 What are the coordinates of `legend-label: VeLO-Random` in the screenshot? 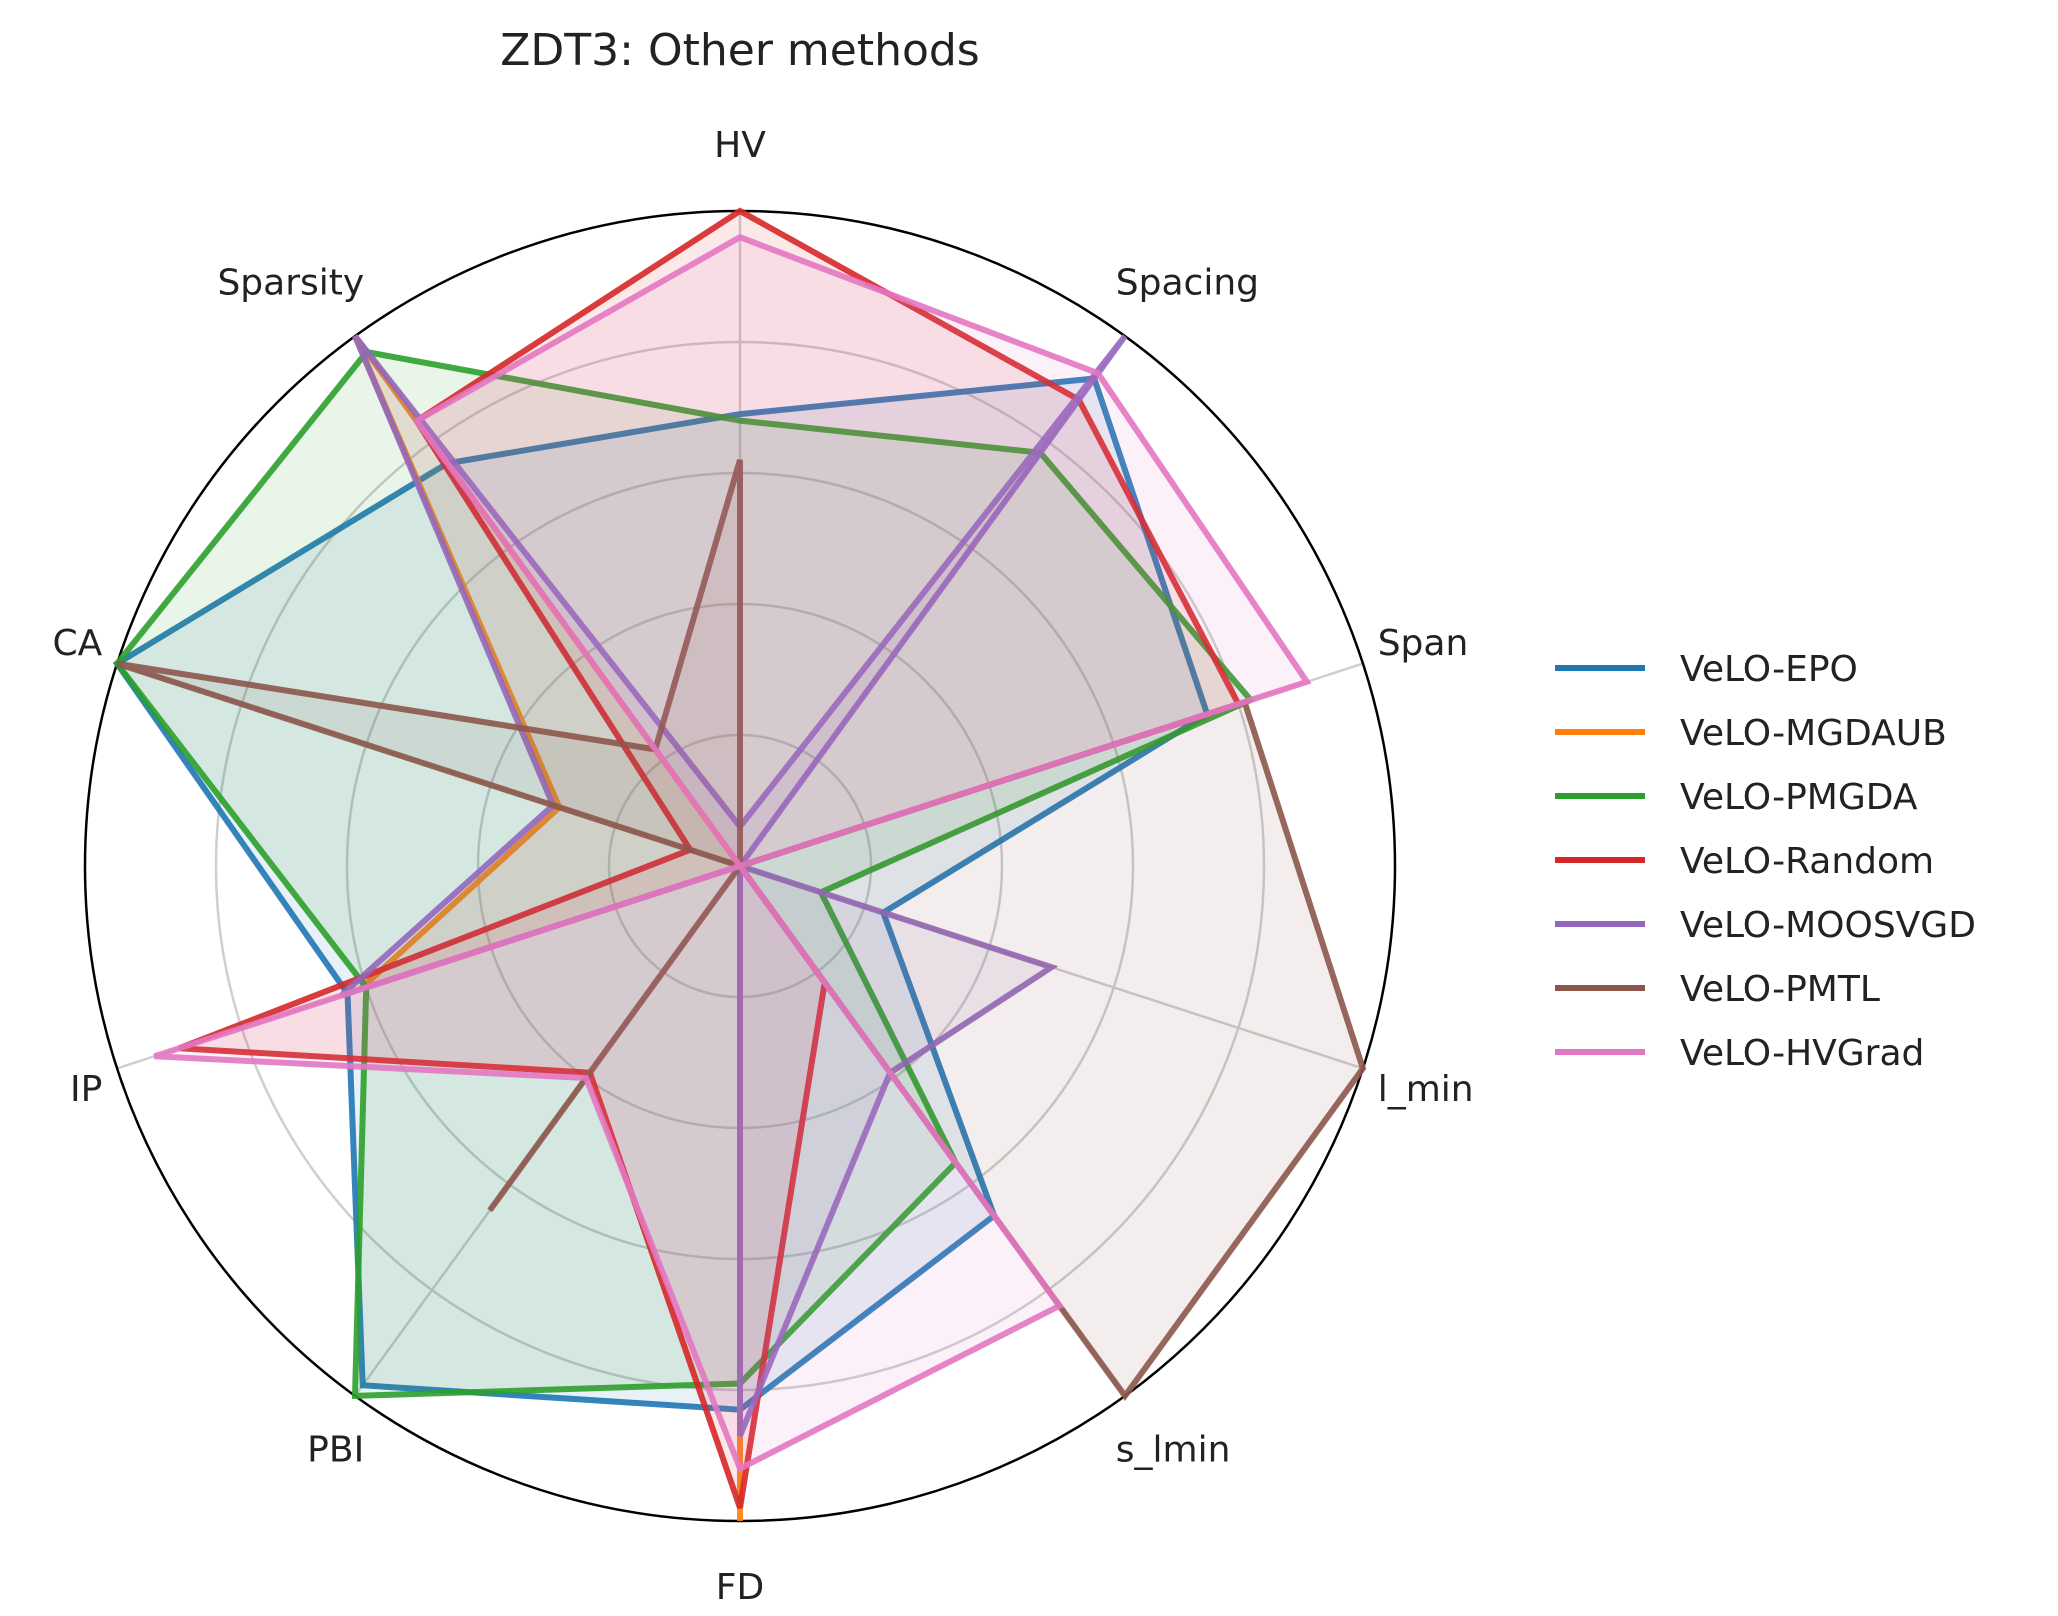 It's located at (1807, 861).